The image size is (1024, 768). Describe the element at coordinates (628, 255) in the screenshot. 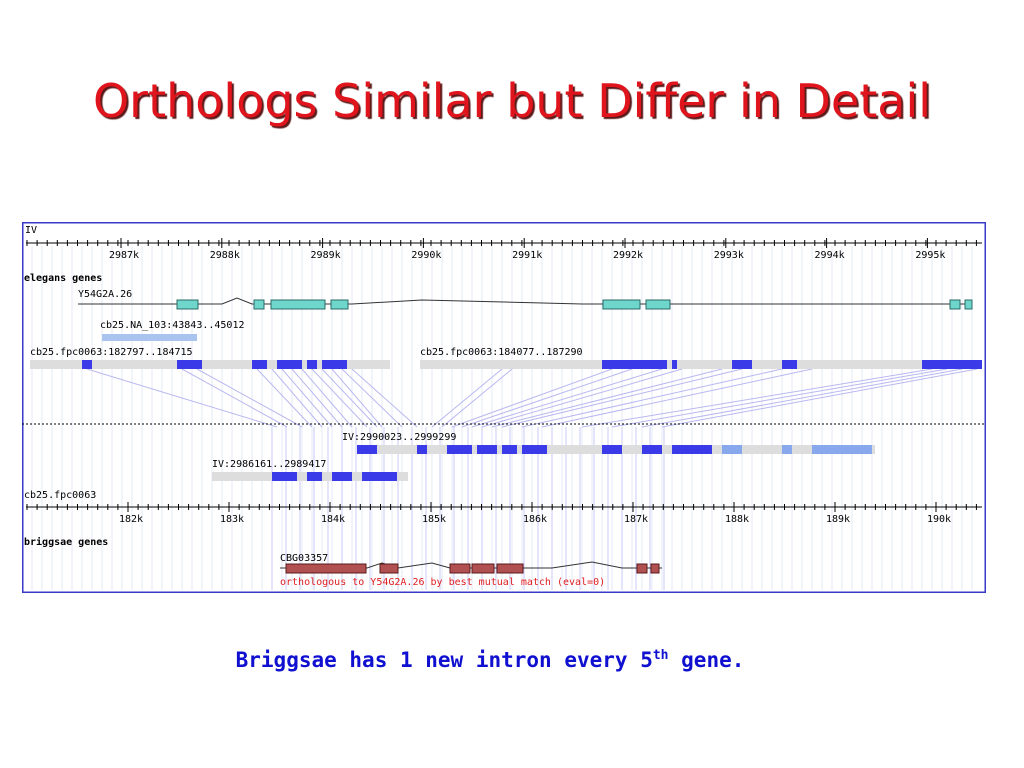

I see `tick-label: 2992k` at that location.